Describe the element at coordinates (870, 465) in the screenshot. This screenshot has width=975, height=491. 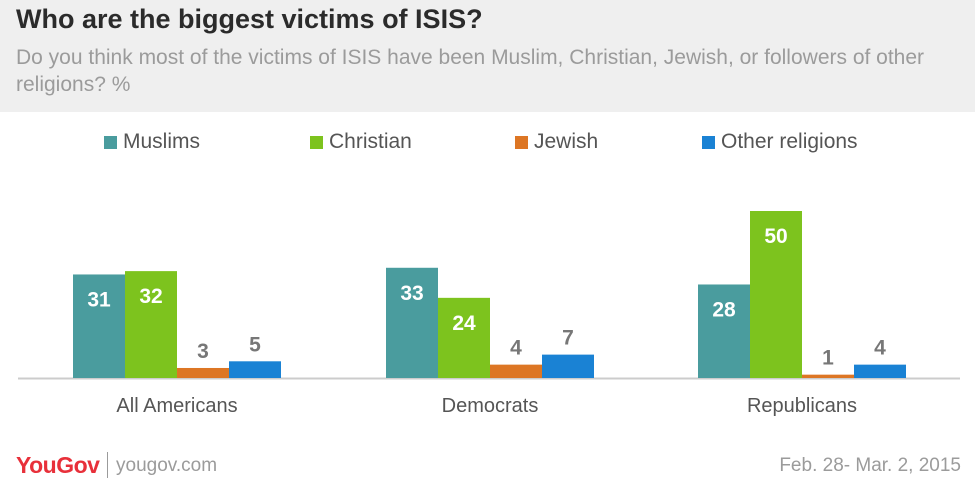
I see `survey-date: Feb. 28- Mar. 2, 2015` at that location.